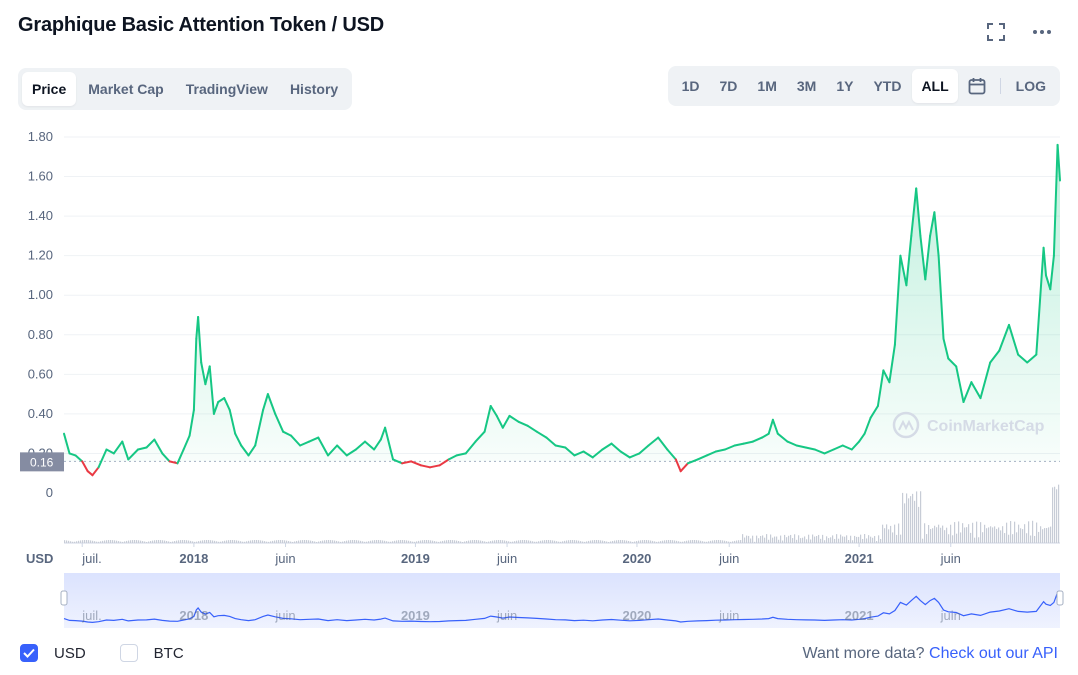  What do you see at coordinates (690, 86) in the screenshot?
I see `range-1d: 1D` at bounding box center [690, 86].